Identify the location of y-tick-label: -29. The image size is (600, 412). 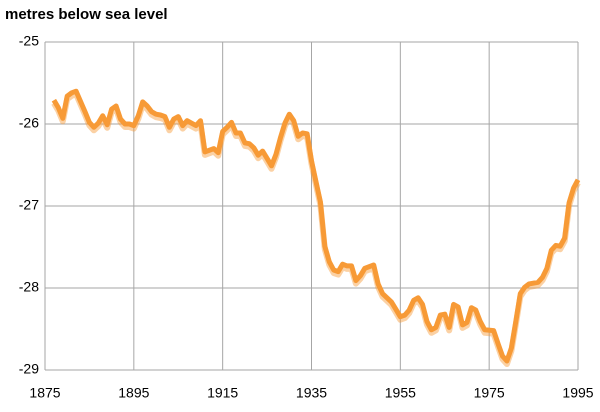
(29, 369).